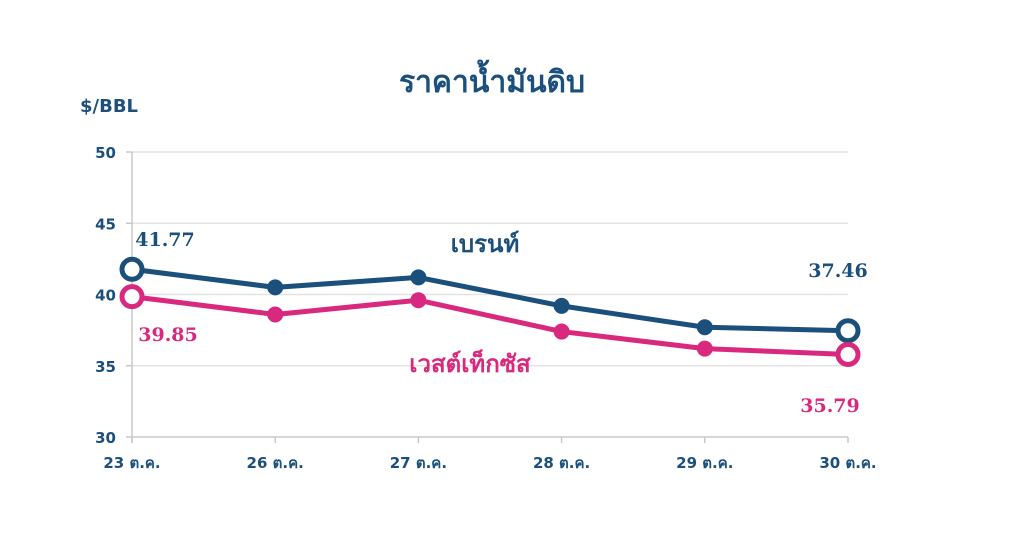  What do you see at coordinates (105, 224) in the screenshot?
I see `y-tick-label: 45` at bounding box center [105, 224].